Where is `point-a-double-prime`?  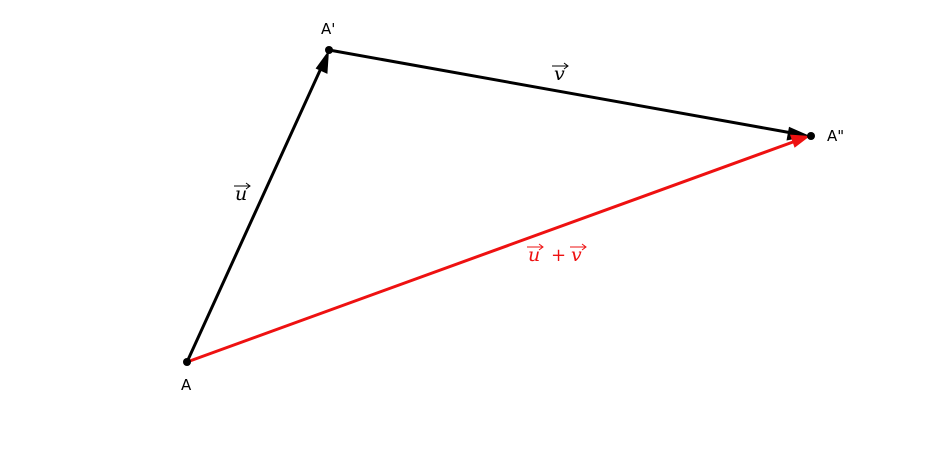 point-a-double-prime is located at coordinates (811, 136).